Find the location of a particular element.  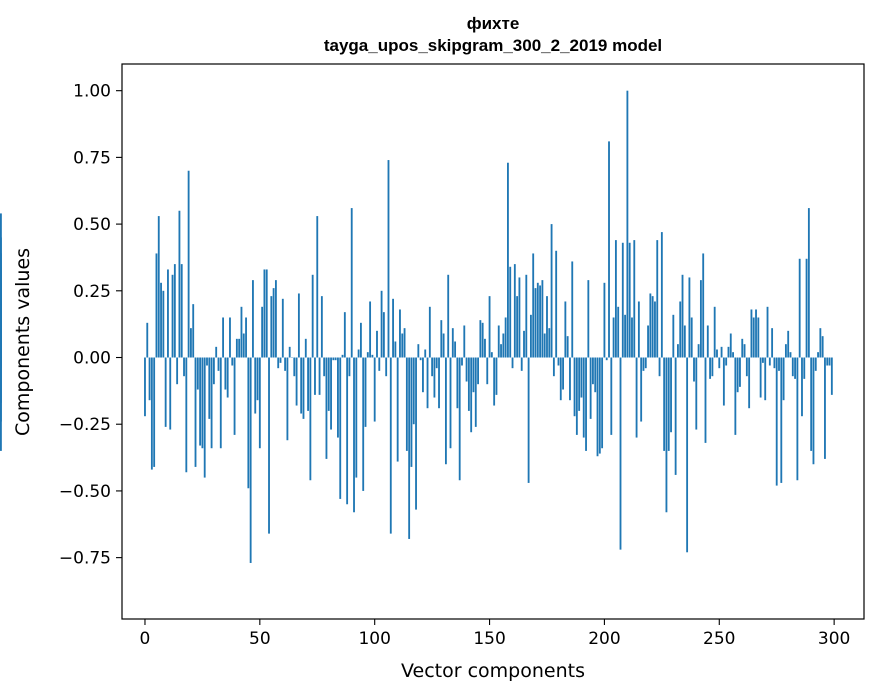

y-tick-label: 0.25 is located at coordinates (92, 292).